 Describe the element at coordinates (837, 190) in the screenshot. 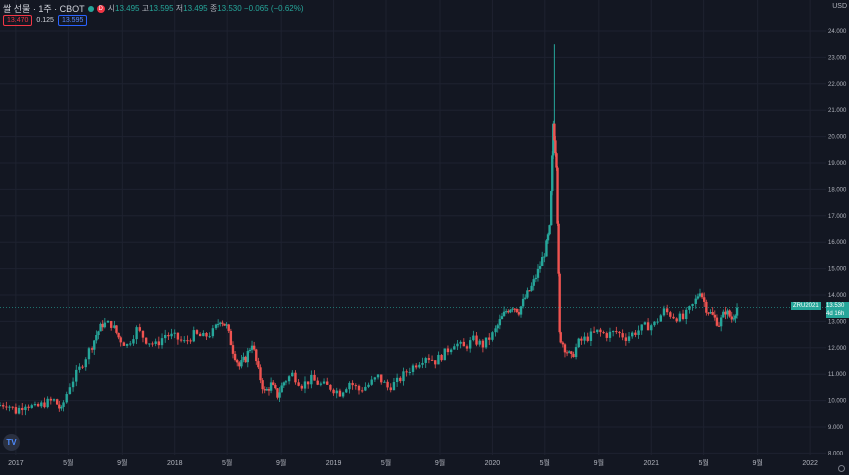

I see `y-tick-label: 18.000` at that location.